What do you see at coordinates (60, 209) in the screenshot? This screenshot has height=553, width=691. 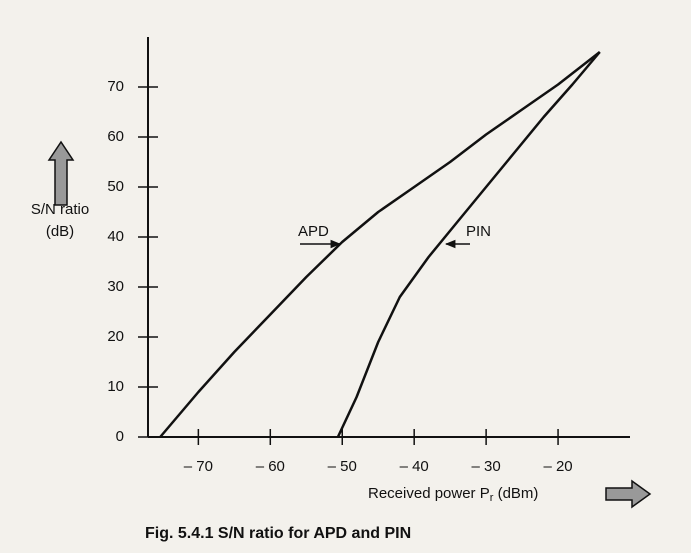 I see `y-axis-label: S/N ratio` at bounding box center [60, 209].